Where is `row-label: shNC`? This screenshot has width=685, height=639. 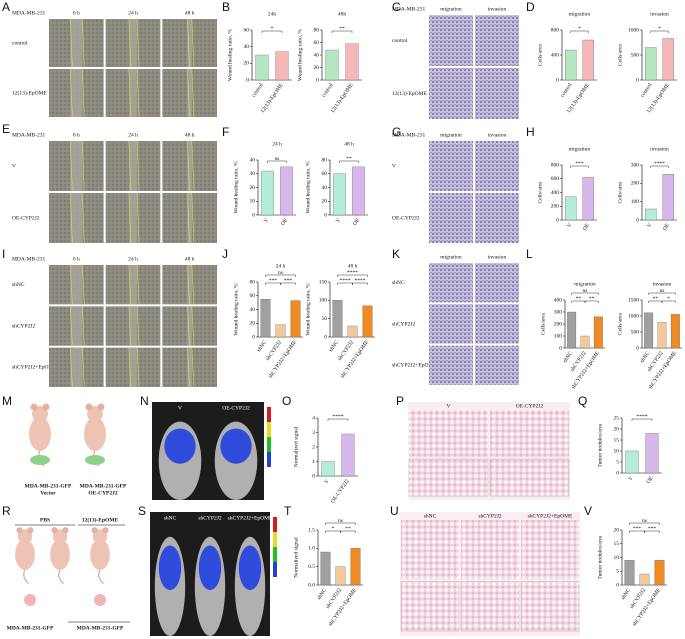 row-label: shNC is located at coordinates (398, 283).